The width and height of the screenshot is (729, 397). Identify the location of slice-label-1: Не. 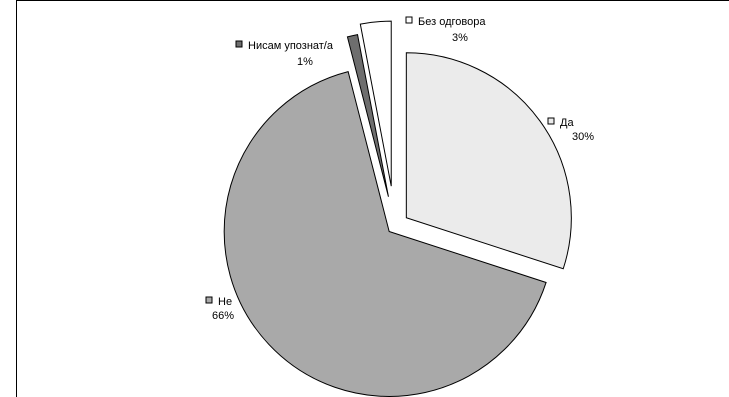
(225, 302).